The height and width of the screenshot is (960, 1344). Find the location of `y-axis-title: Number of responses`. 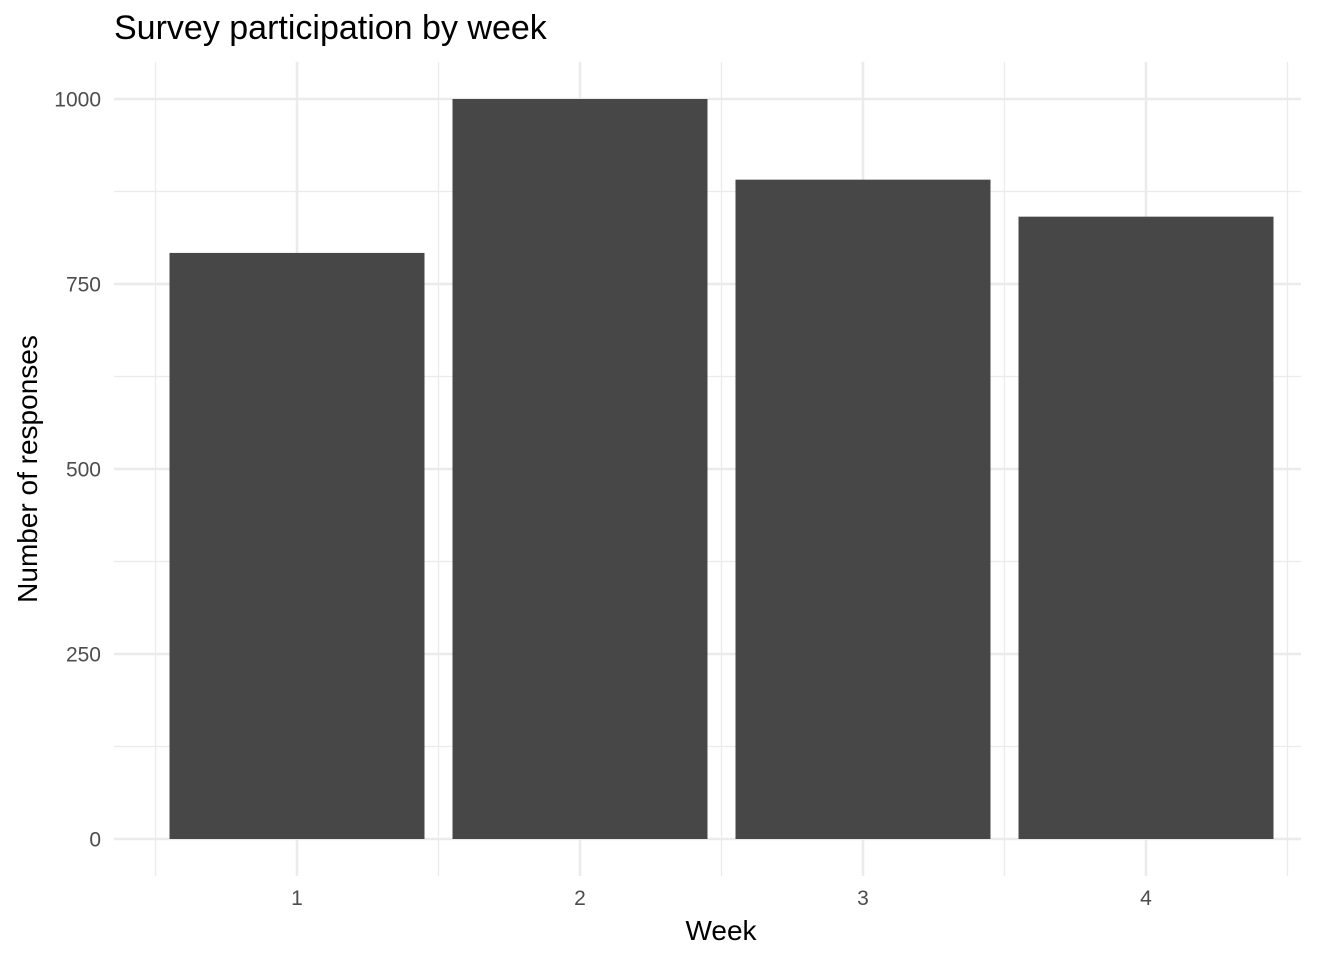

y-axis-title: Number of responses is located at coordinates (27, 469).